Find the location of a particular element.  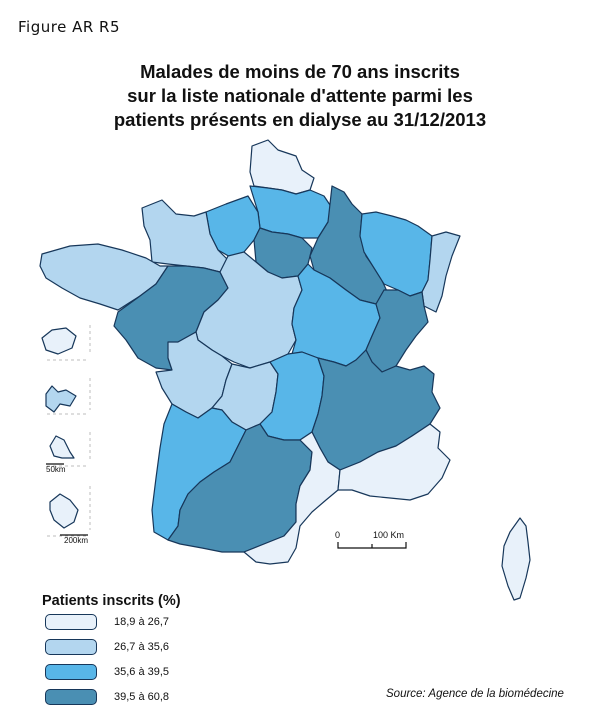

legend-label: 18,9 à 26,7 is located at coordinates (142, 622).